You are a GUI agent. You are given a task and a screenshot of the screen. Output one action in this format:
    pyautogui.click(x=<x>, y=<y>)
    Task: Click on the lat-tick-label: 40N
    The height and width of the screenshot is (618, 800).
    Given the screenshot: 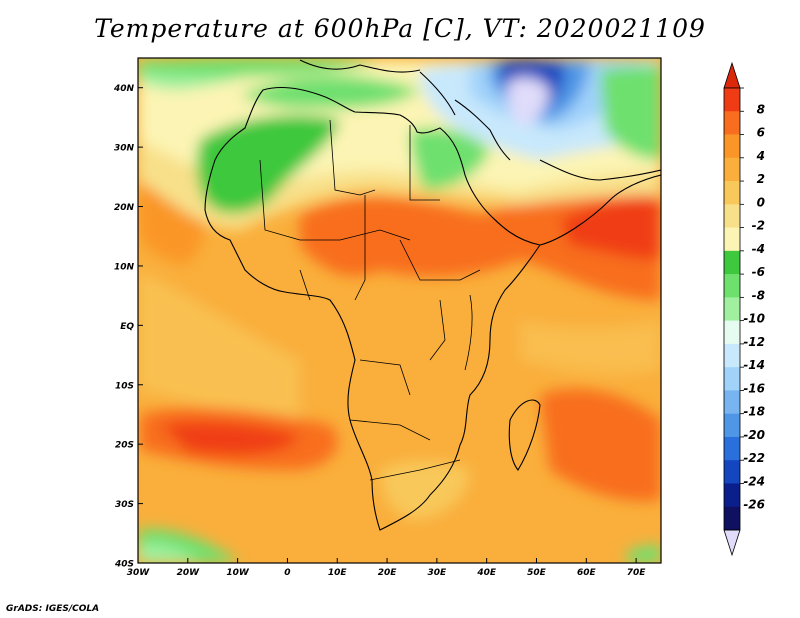 What is the action you would take?
    pyautogui.click(x=124, y=89)
    